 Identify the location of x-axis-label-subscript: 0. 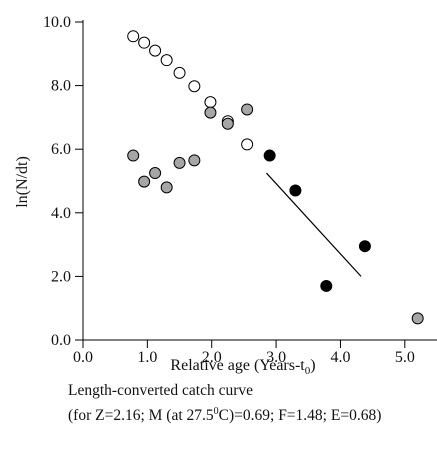
(308, 370).